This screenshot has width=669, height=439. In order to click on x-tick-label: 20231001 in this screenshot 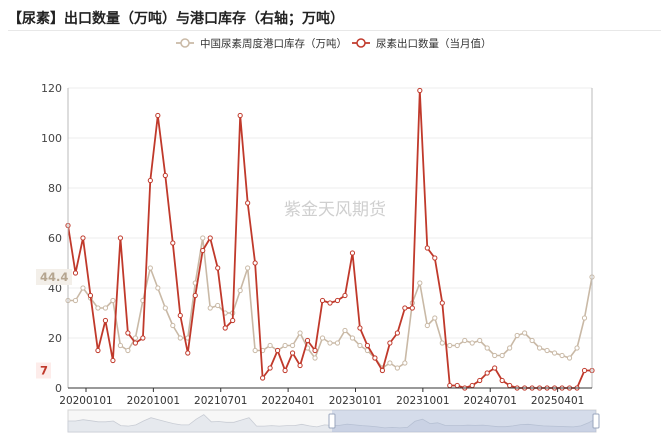, I will do `click(422, 401)`.